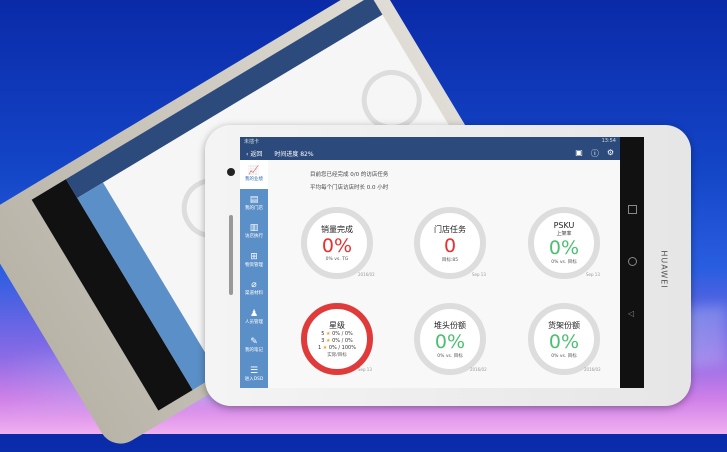  Describe the element at coordinates (254, 199) in the screenshot. I see `store-icon: ▤` at that location.